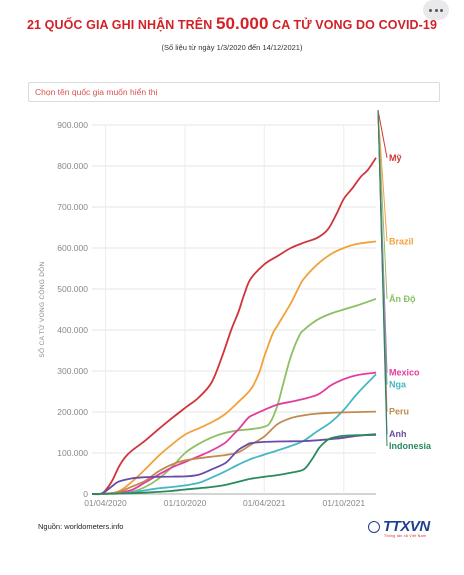 Image resolution: width=464 pixels, height=575 pixels. What do you see at coordinates (264, 503) in the screenshot?
I see `x-tick-label: 01/04/2021` at bounding box center [264, 503].